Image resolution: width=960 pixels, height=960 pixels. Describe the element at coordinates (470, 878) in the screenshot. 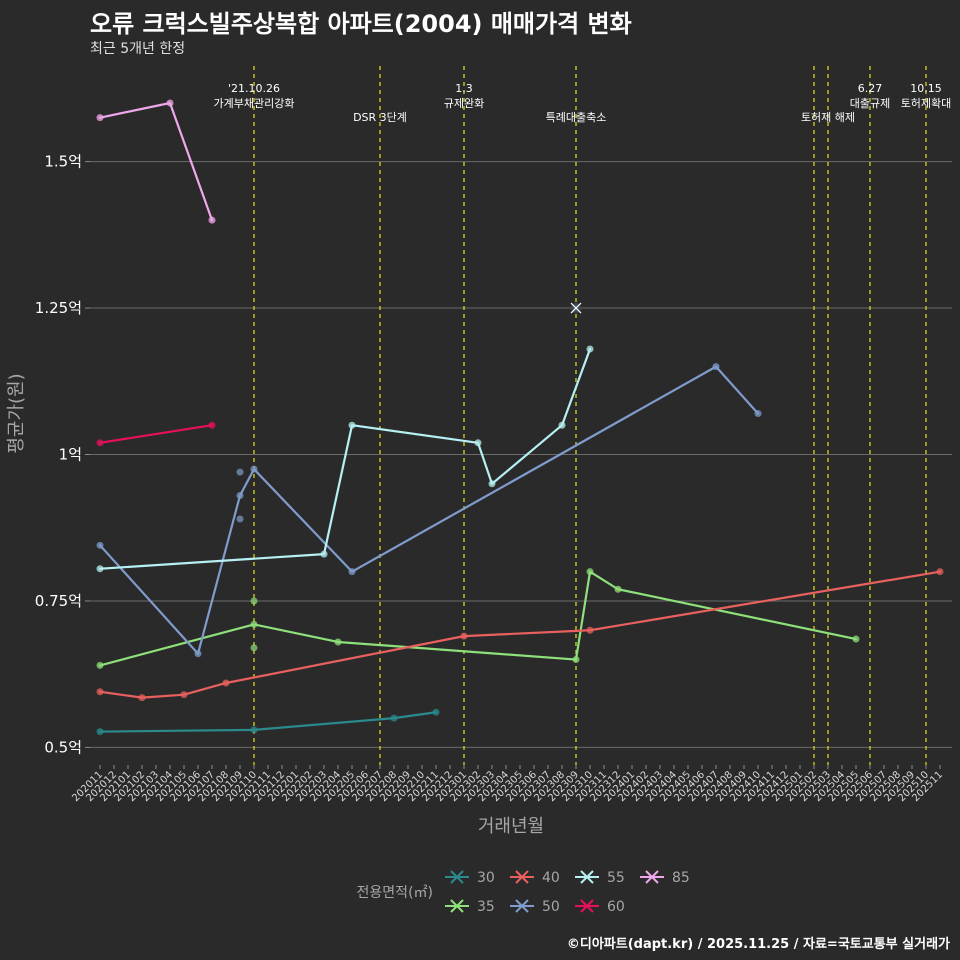

I see `legend-item-30: 30` at that location.